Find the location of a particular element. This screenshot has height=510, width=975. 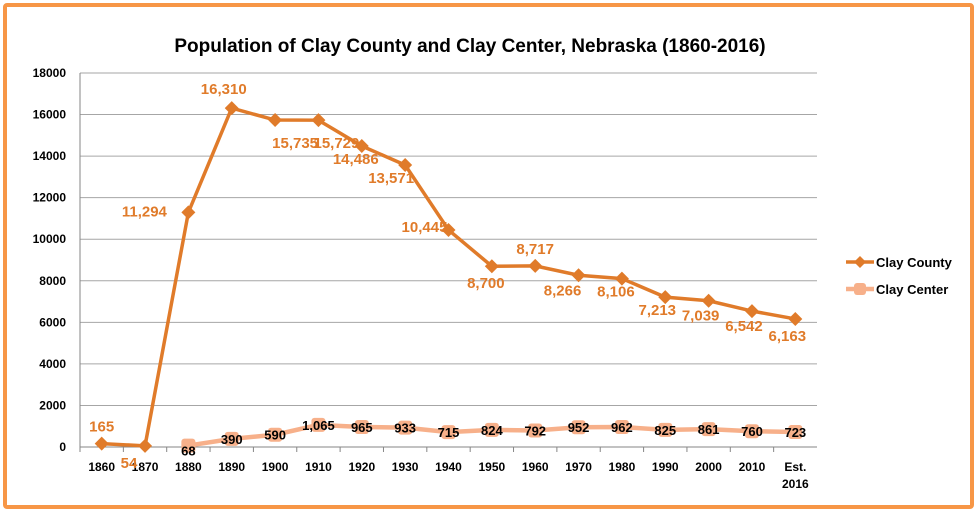

data-label-clay-county: 54 is located at coordinates (129, 463).